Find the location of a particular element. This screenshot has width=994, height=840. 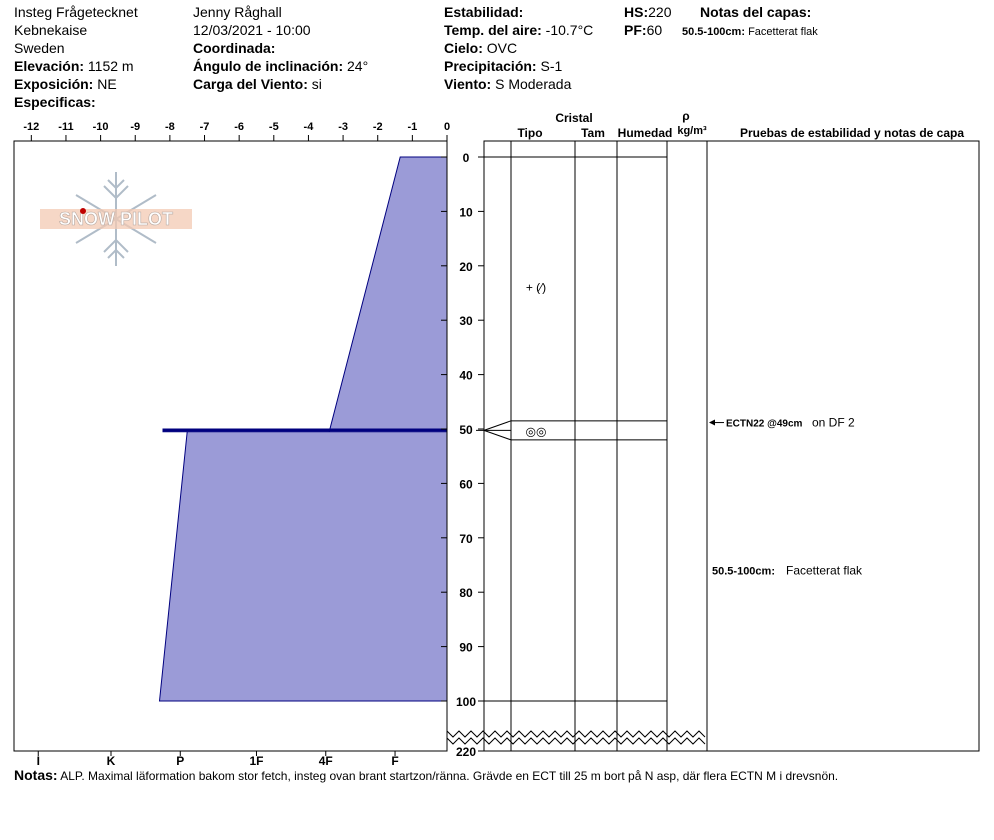

logo-text: SNOW PILOT is located at coordinates (116, 219).